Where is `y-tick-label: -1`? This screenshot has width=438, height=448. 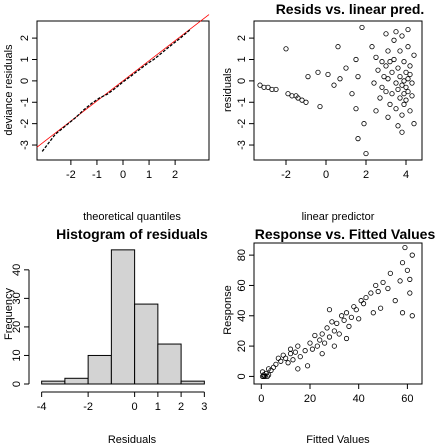
y-tick-label: -1 is located at coordinates (25, 102).